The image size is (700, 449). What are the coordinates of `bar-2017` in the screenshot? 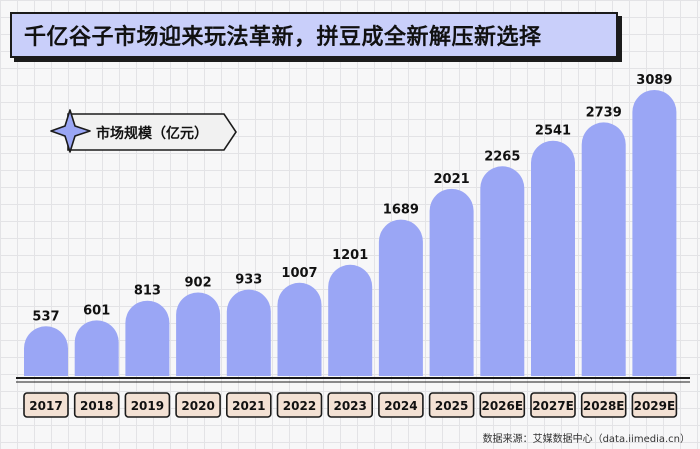 It's located at (46, 351).